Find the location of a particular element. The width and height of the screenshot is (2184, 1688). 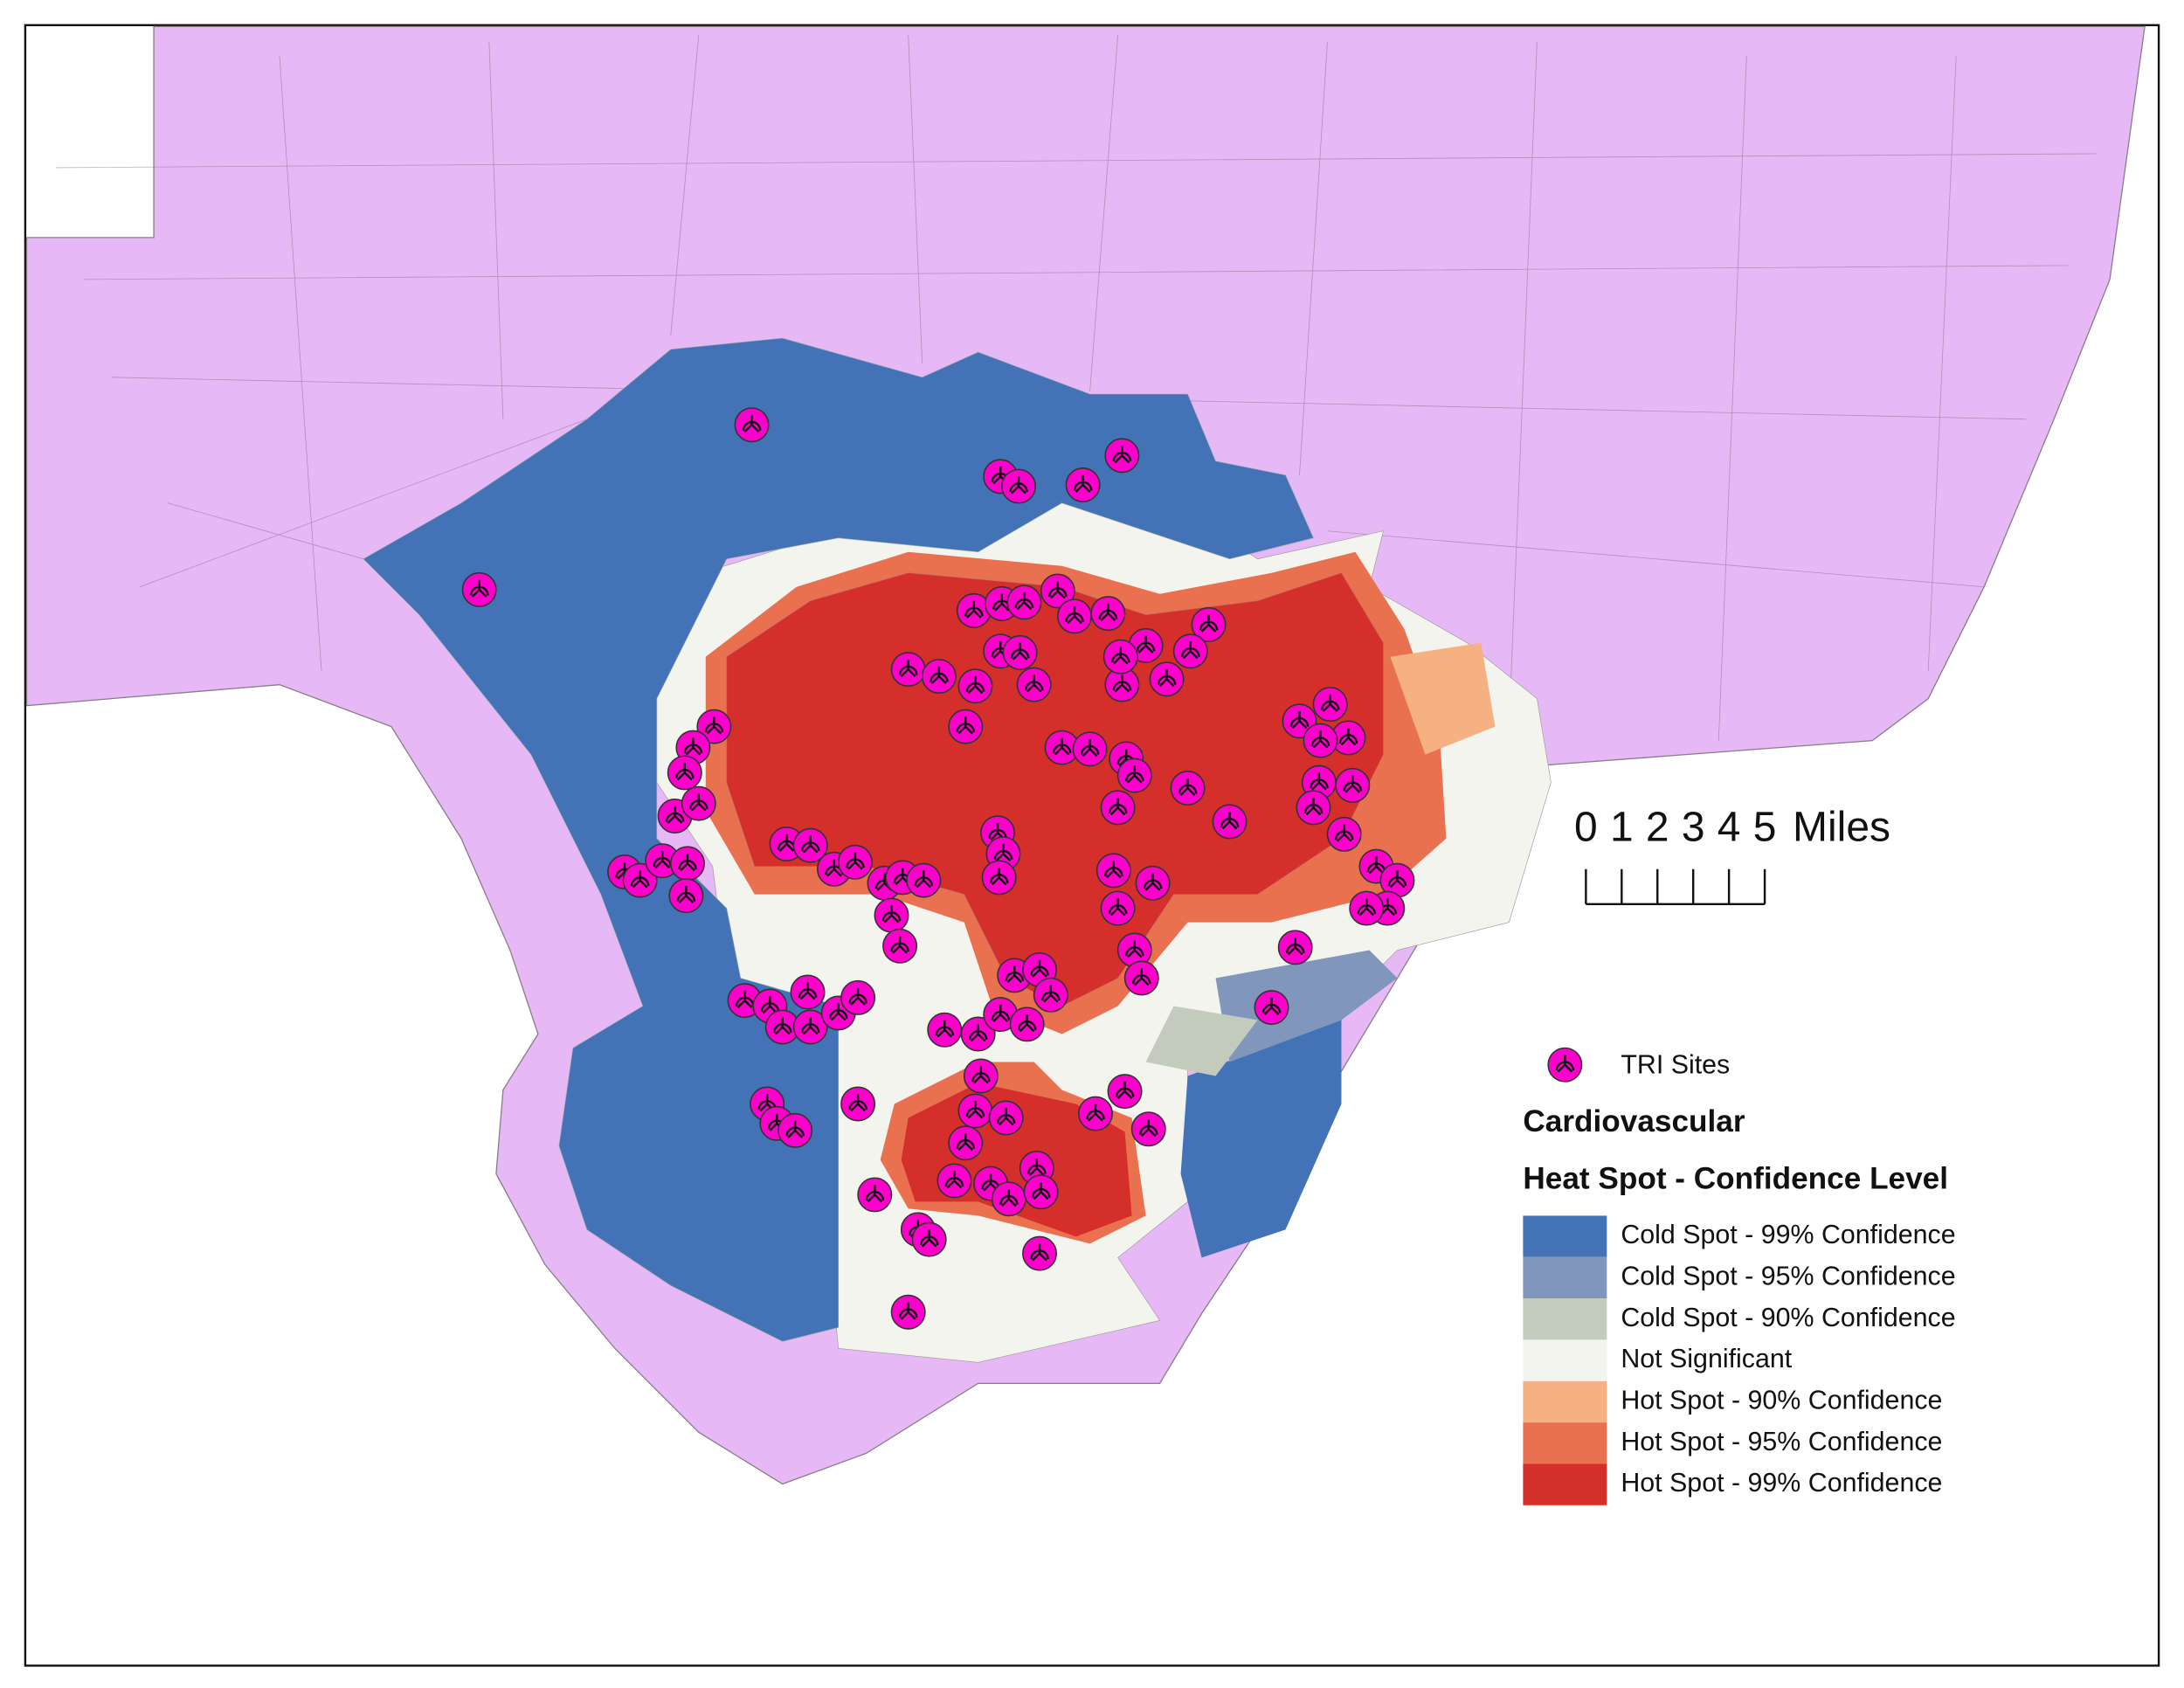

legend-label: Not Significant is located at coordinates (1706, 1358).